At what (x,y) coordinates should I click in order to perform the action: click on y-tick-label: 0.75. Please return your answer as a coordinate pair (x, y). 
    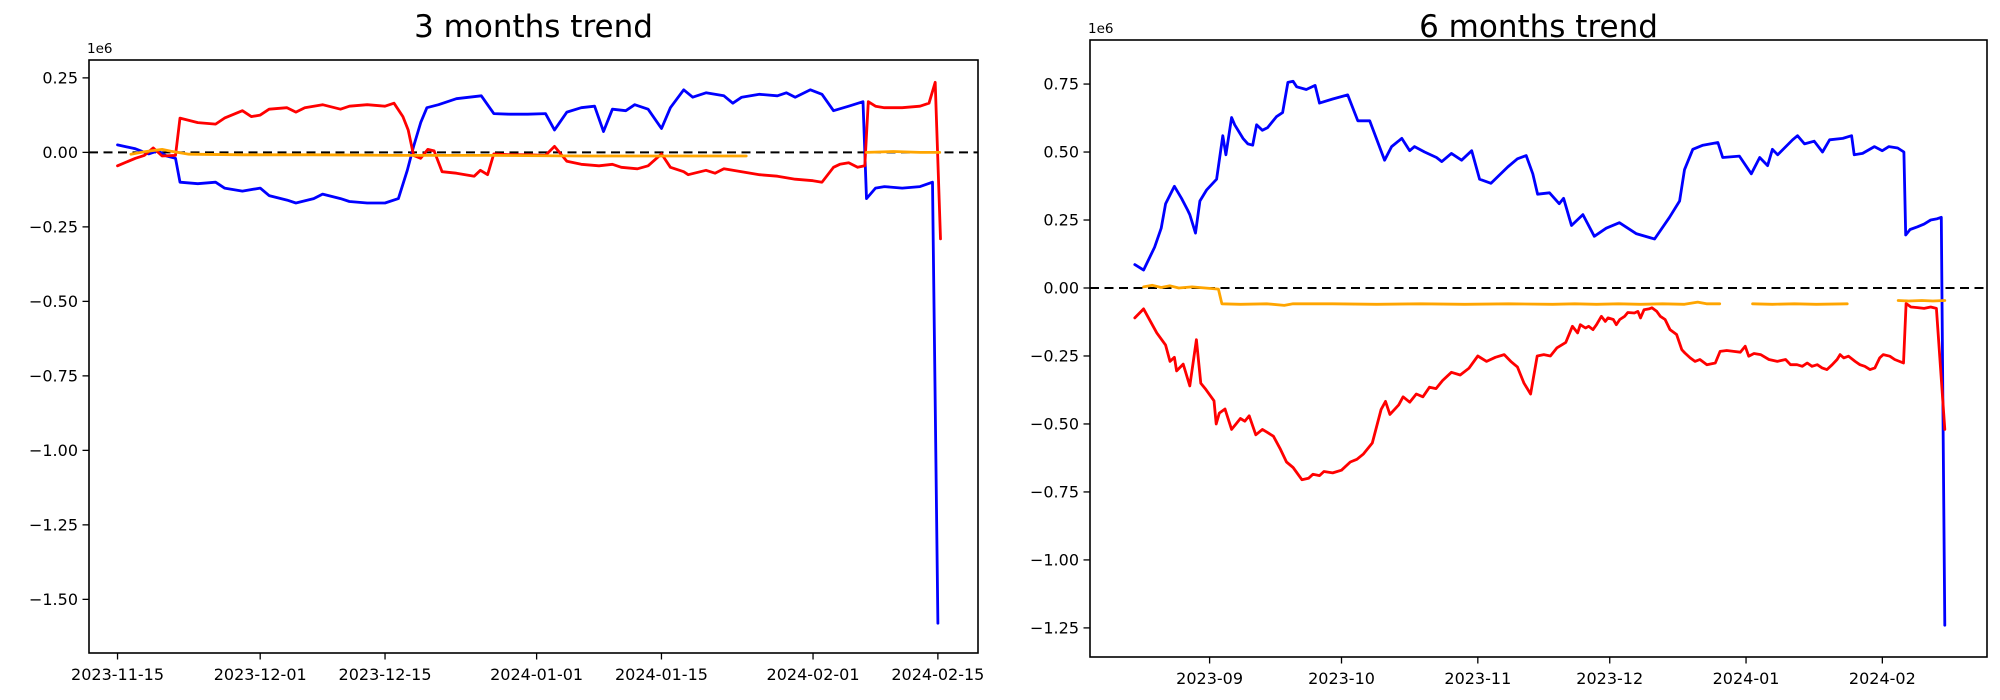
    Looking at the image, I should click on (1061, 84).